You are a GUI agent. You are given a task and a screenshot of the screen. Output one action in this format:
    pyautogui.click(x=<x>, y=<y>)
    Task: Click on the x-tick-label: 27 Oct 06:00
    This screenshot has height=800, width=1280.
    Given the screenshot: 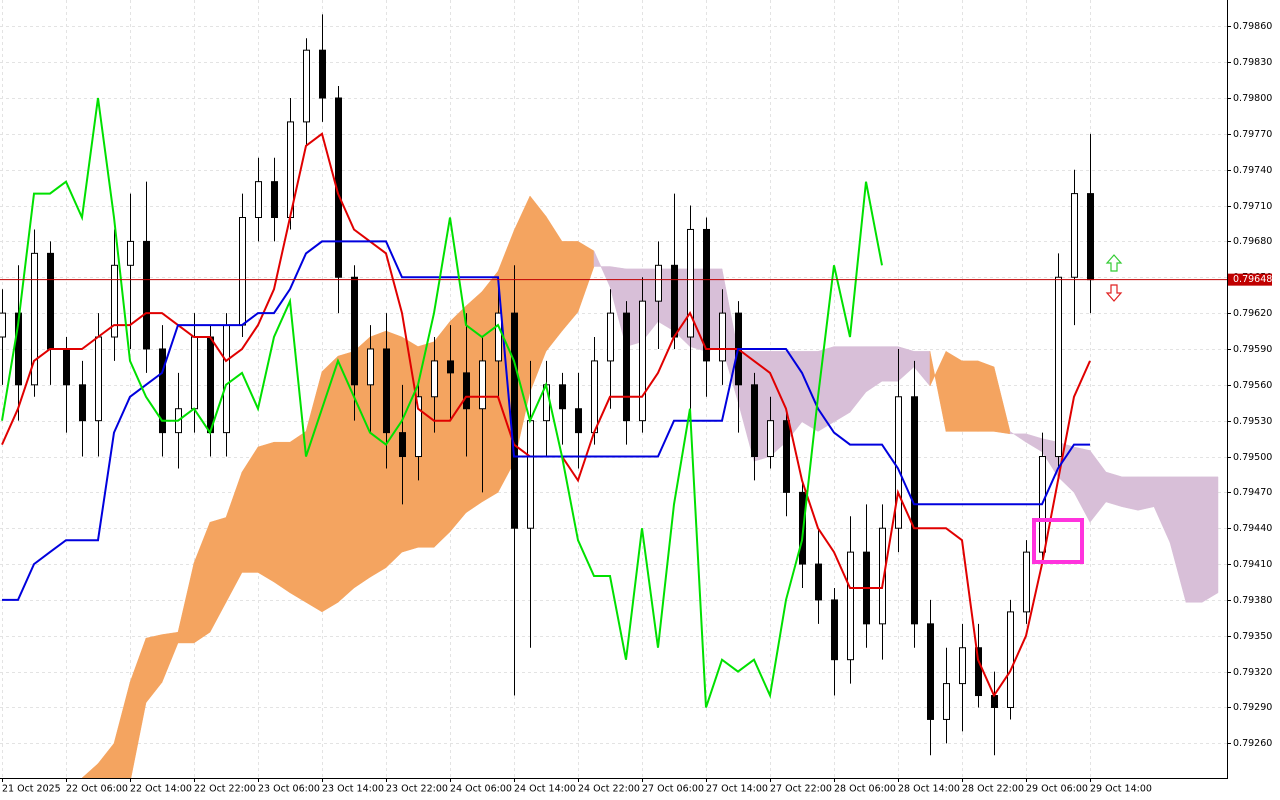 What is the action you would take?
    pyautogui.click(x=673, y=789)
    